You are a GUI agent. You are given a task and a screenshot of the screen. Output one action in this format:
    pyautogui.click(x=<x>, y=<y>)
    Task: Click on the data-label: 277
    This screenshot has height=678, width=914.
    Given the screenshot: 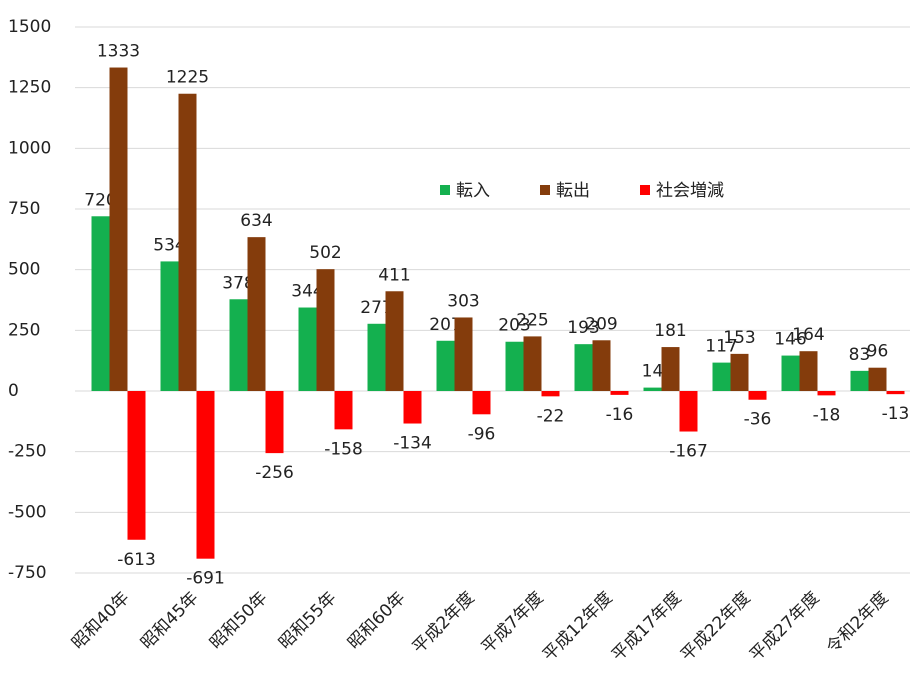 What is the action you would take?
    pyautogui.click(x=376, y=308)
    